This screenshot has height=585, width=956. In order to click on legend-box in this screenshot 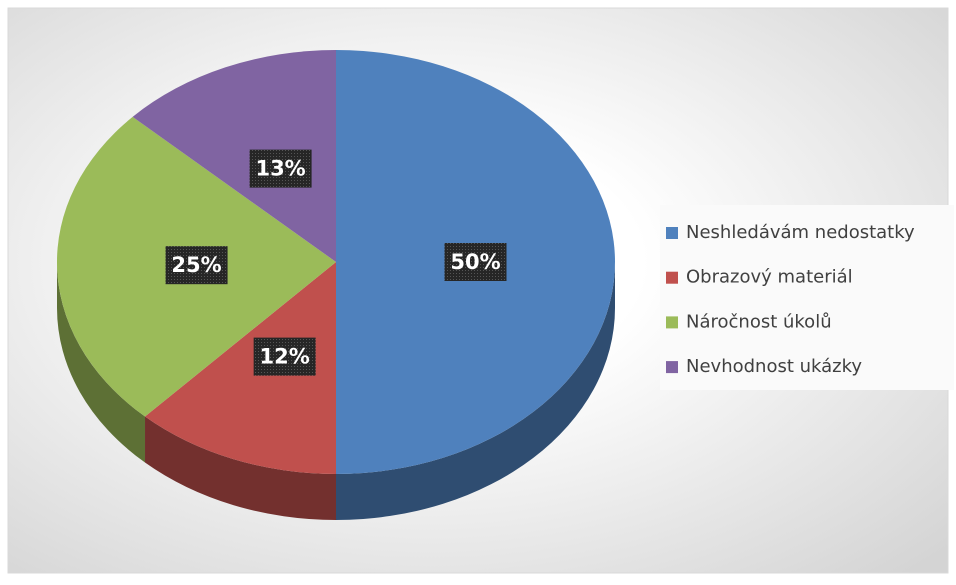, I will do `click(807, 297)`.